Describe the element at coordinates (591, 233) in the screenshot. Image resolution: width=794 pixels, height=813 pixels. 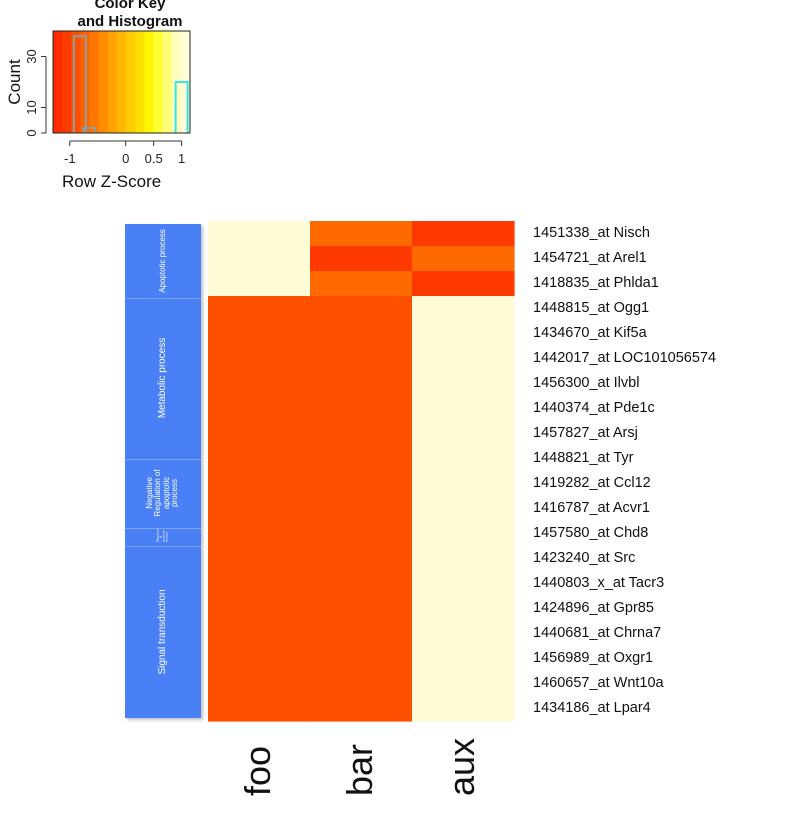
I see `row-label: 1451338_at Nisch` at that location.